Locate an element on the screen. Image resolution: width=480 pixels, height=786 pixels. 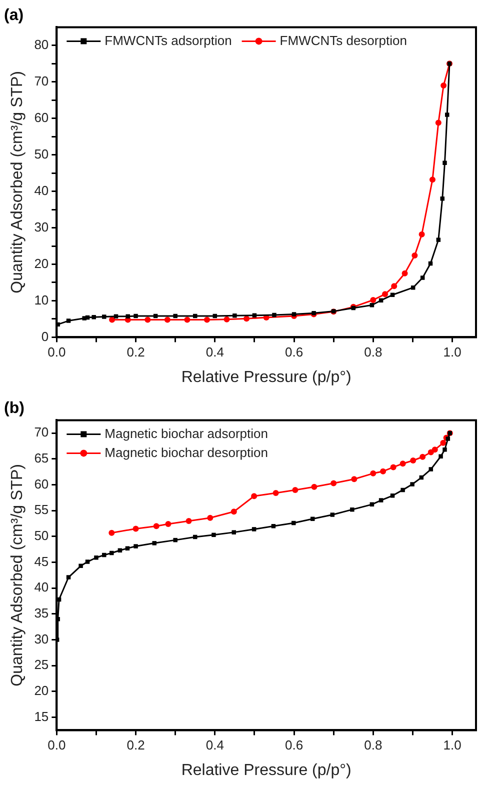
y-tick-label: 0 is located at coordinates (45, 336).